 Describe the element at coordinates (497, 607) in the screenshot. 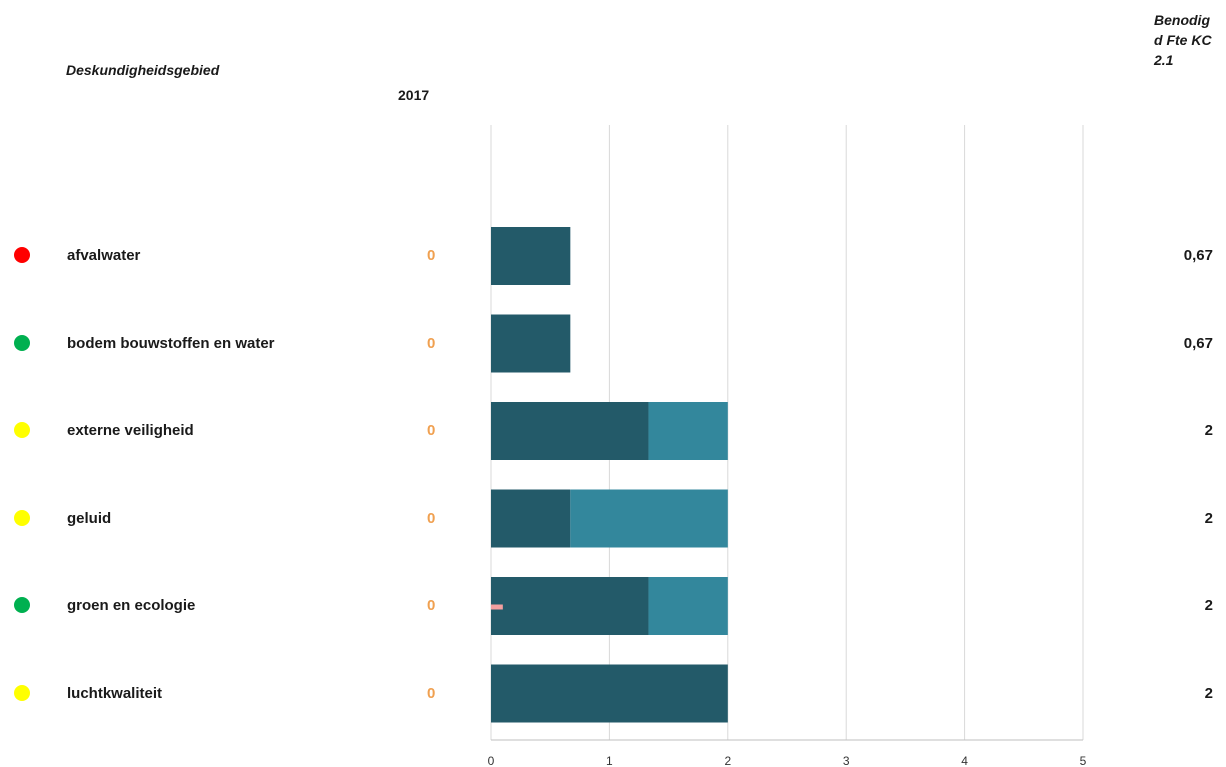

I see `target-marker` at that location.